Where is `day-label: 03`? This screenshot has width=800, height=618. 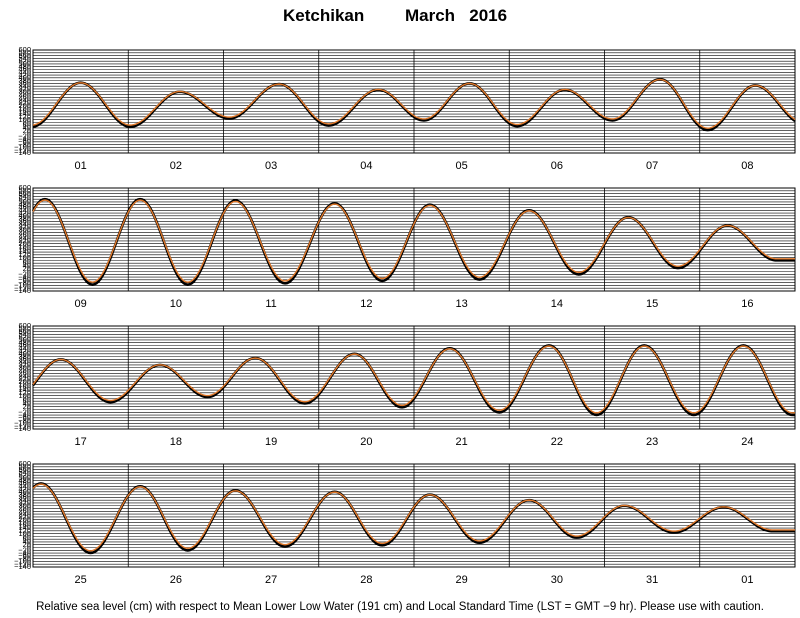
day-label: 03 is located at coordinates (271, 166).